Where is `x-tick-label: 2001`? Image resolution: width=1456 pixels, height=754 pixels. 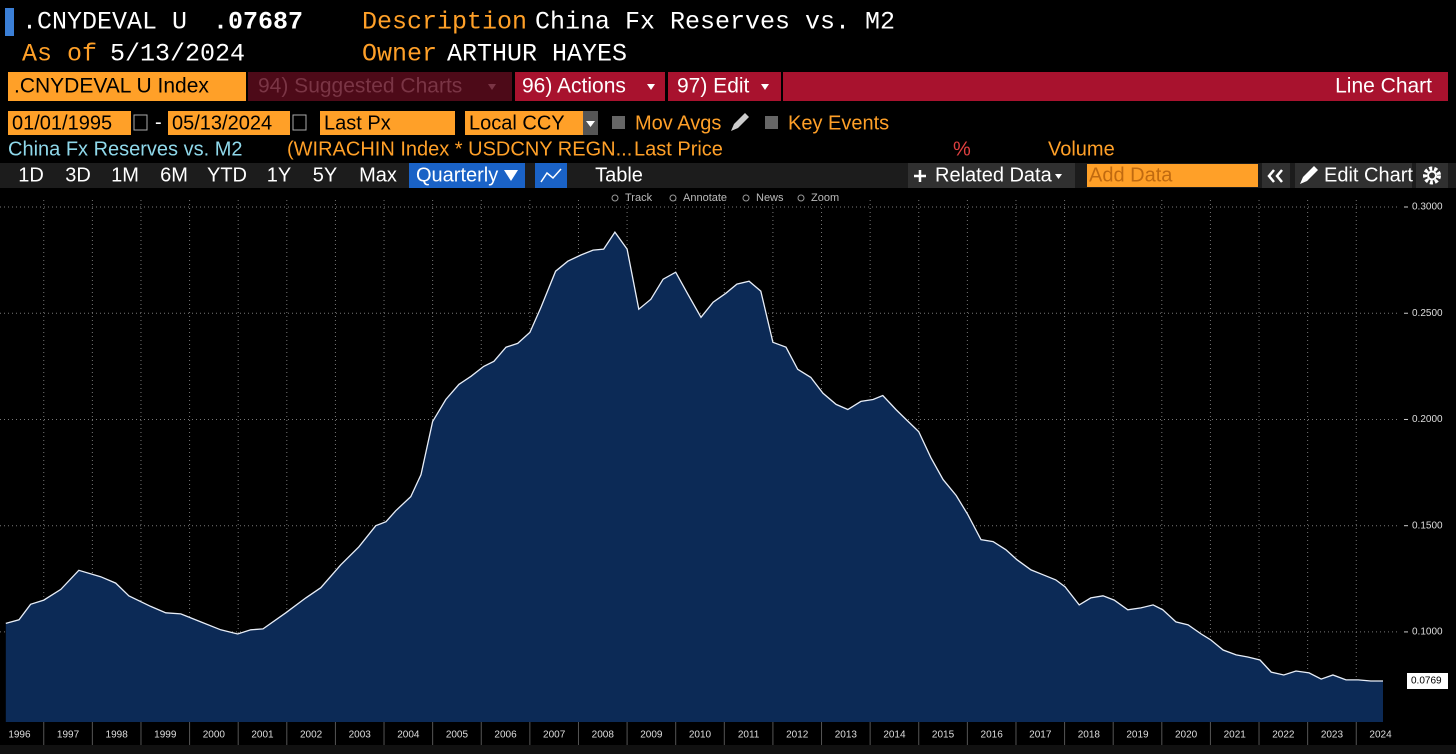
x-tick-label: 2001 is located at coordinates (262, 735).